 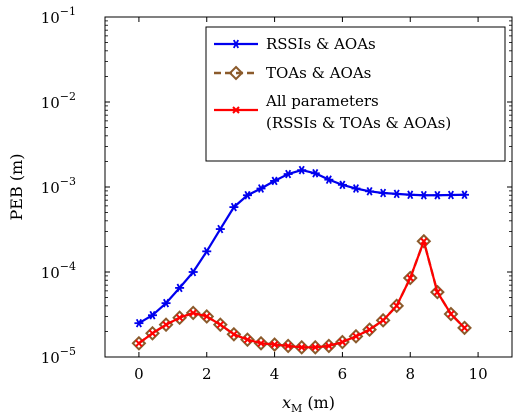 What do you see at coordinates (58, 271) in the screenshot?
I see `y-tick-label: 10⁻⁴` at bounding box center [58, 271].